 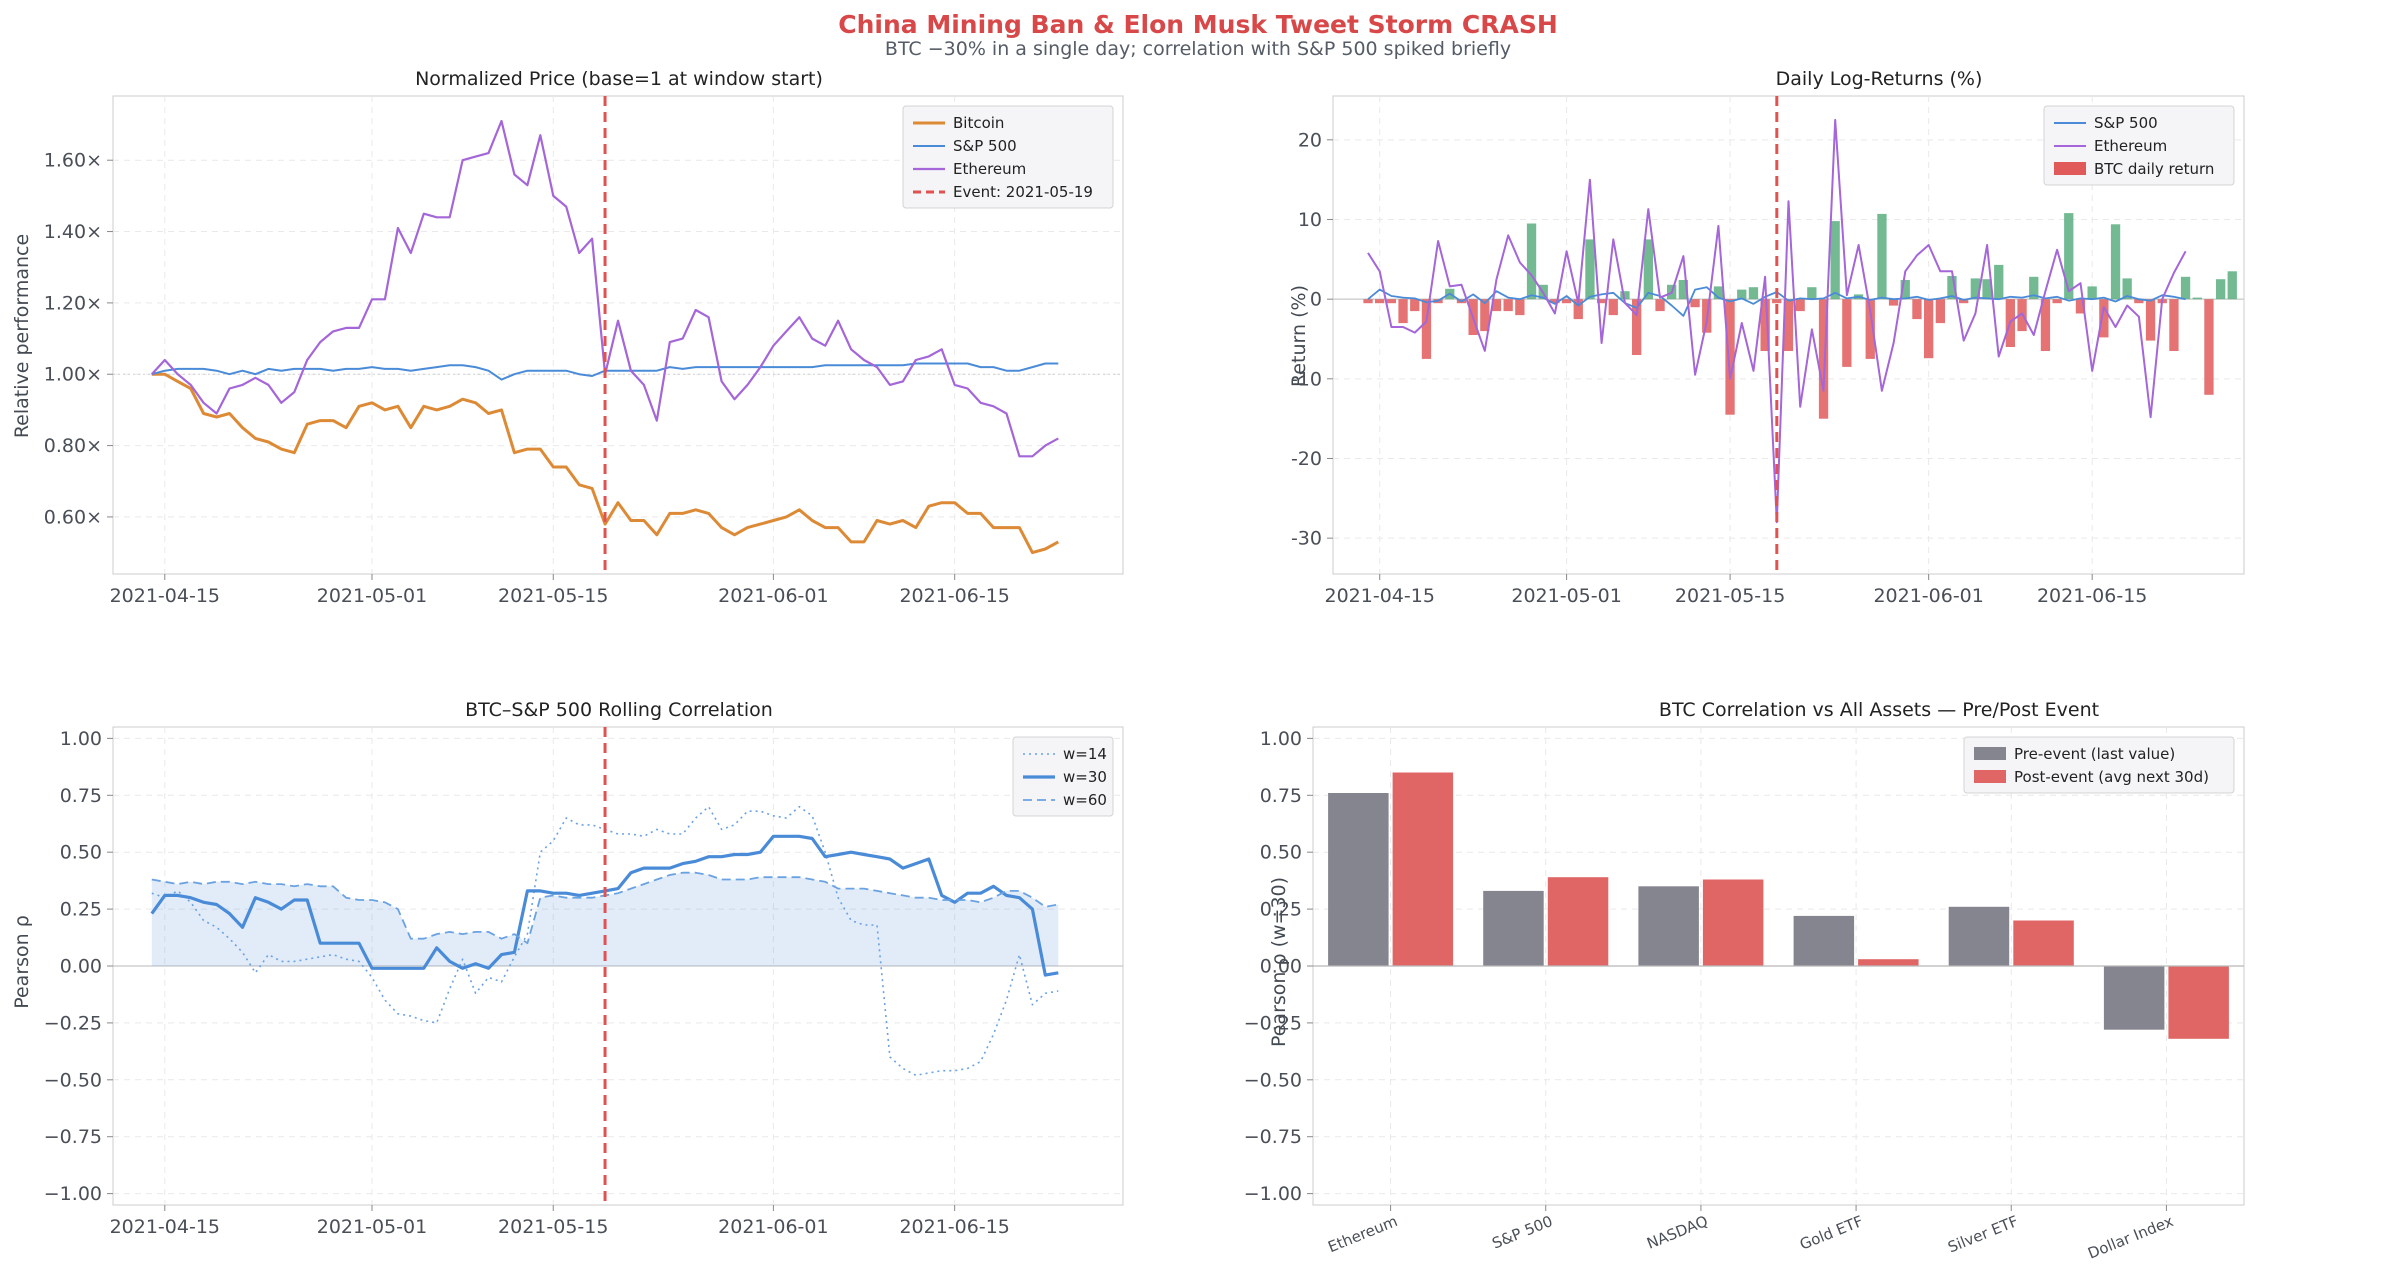 I want to click on returns-series-ethereum, so click(x=1777, y=321).